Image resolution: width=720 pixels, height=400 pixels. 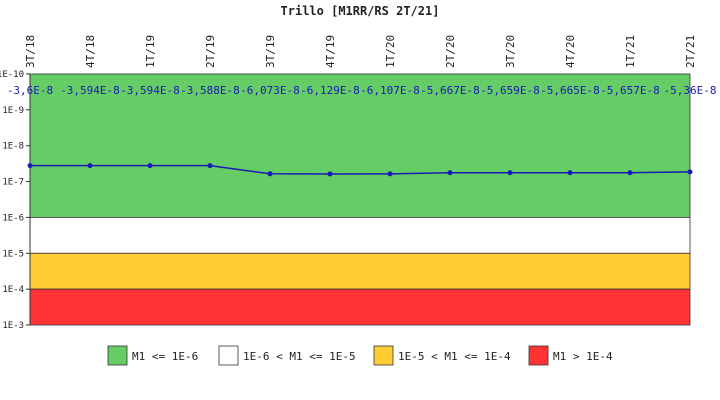 What do you see at coordinates (330, 51) in the screenshot?
I see `x-tick-label: 4T/19` at bounding box center [330, 51].